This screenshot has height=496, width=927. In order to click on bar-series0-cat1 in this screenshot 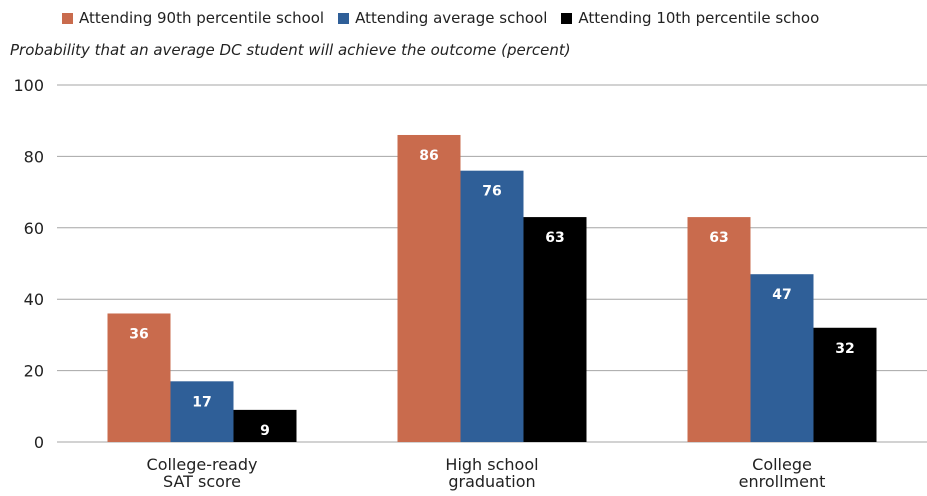, I will do `click(429, 288)`.